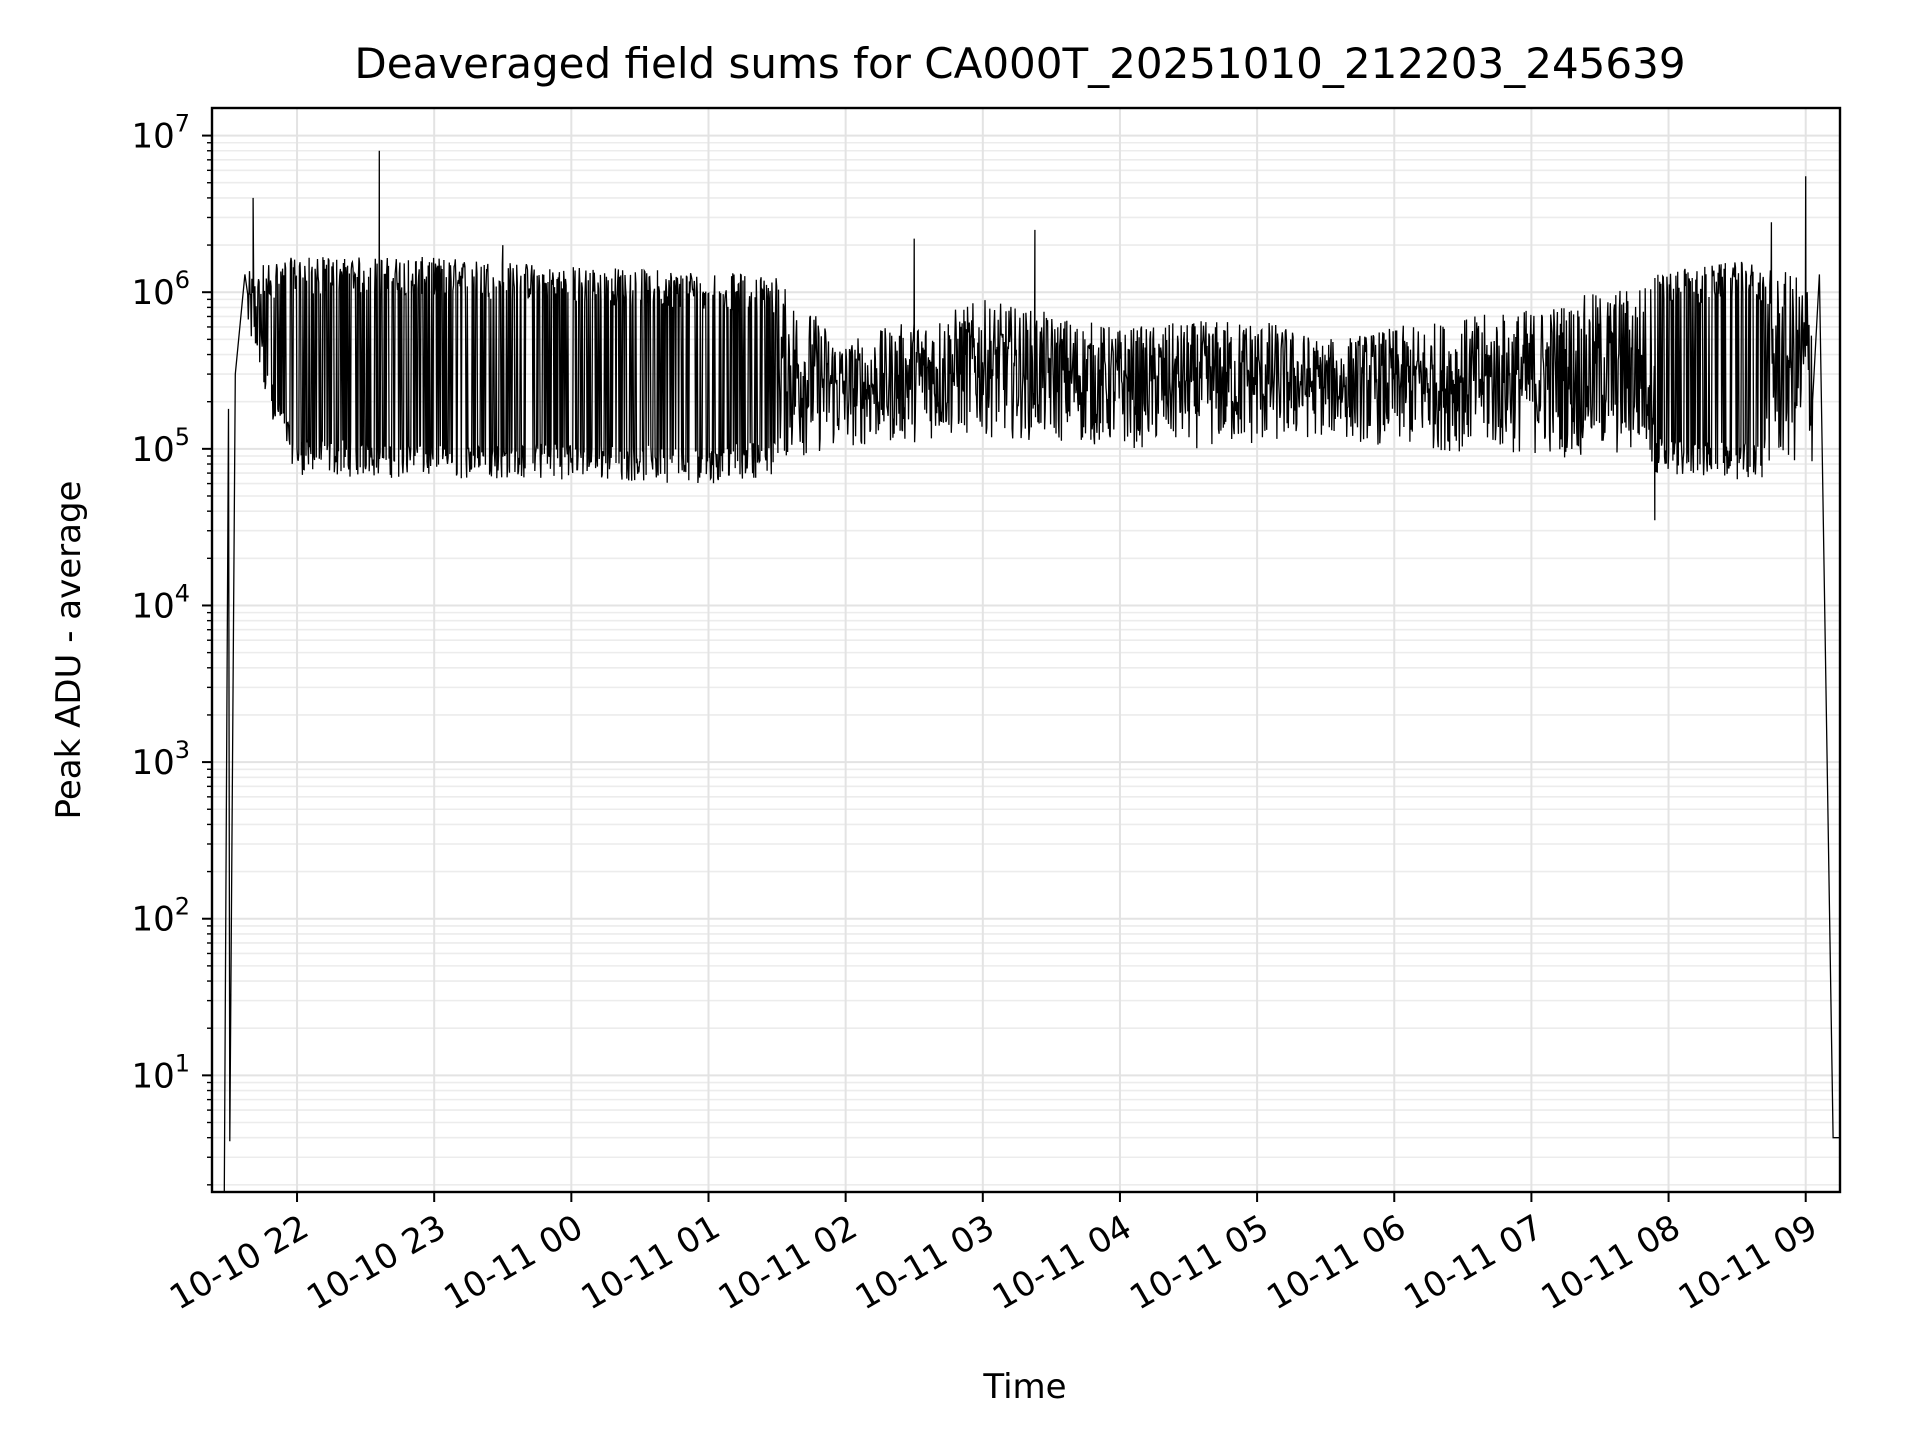  I want to click on y-tick-label: 10⁵, so click(160, 446).